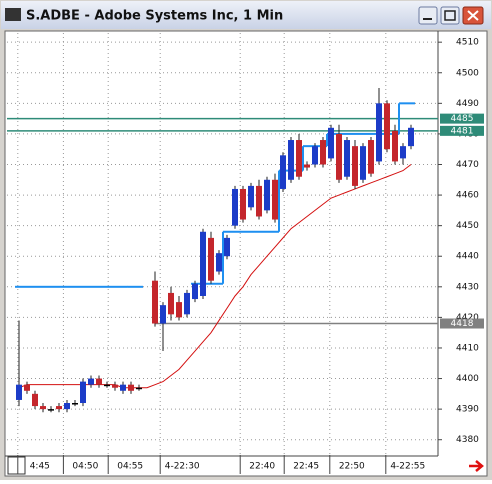  I want to click on y-tick-label: 4440, so click(467, 257).